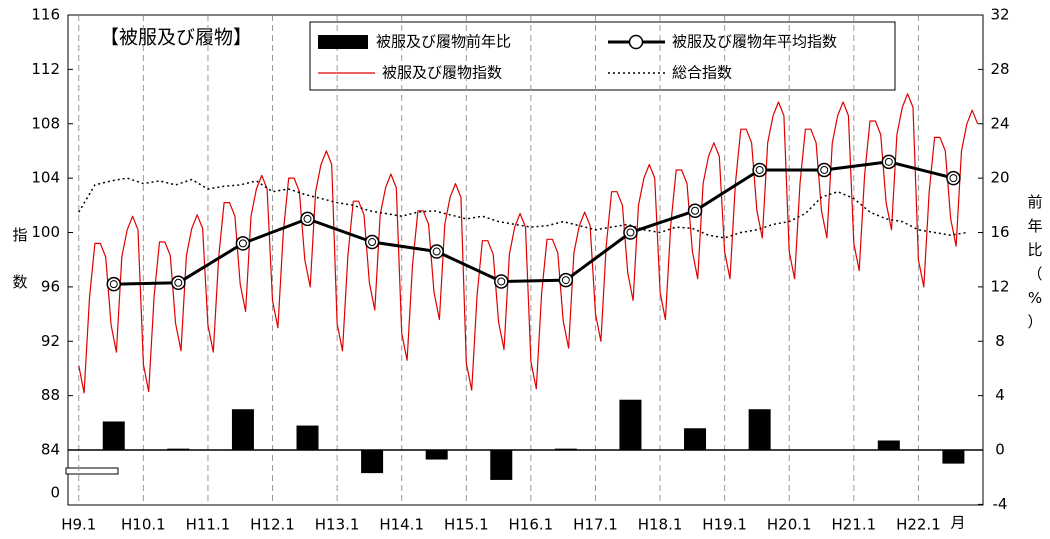 This screenshot has width=1050, height=539. I want to click on y-tick-label: 104, so click(45, 178).